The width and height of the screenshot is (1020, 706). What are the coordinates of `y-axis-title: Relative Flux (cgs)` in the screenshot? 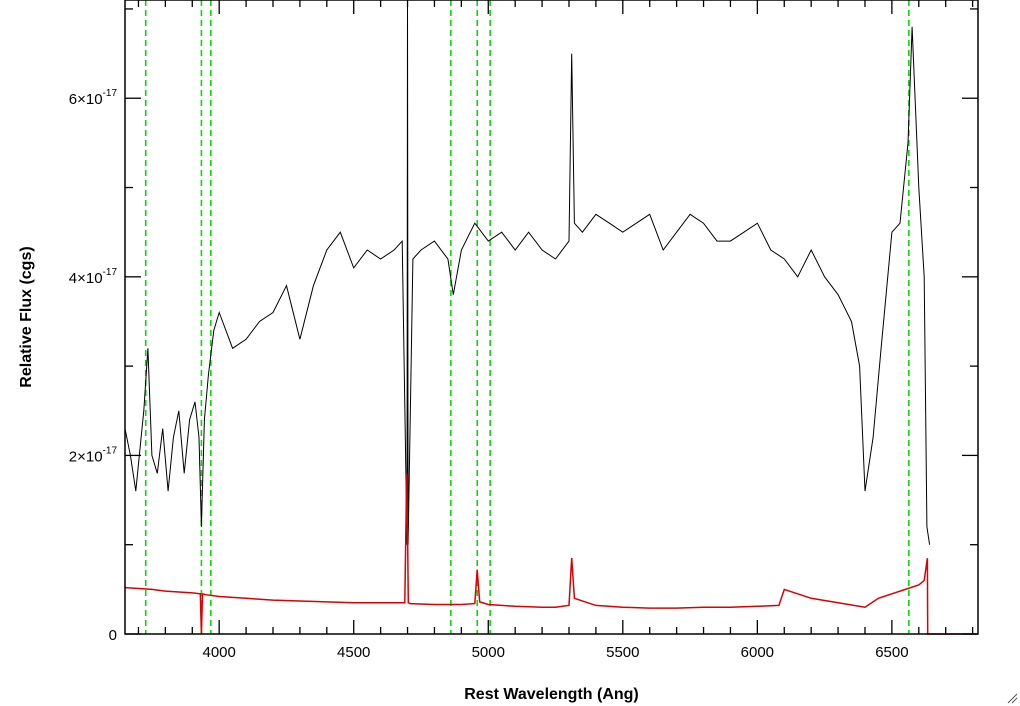 It's located at (26, 316).